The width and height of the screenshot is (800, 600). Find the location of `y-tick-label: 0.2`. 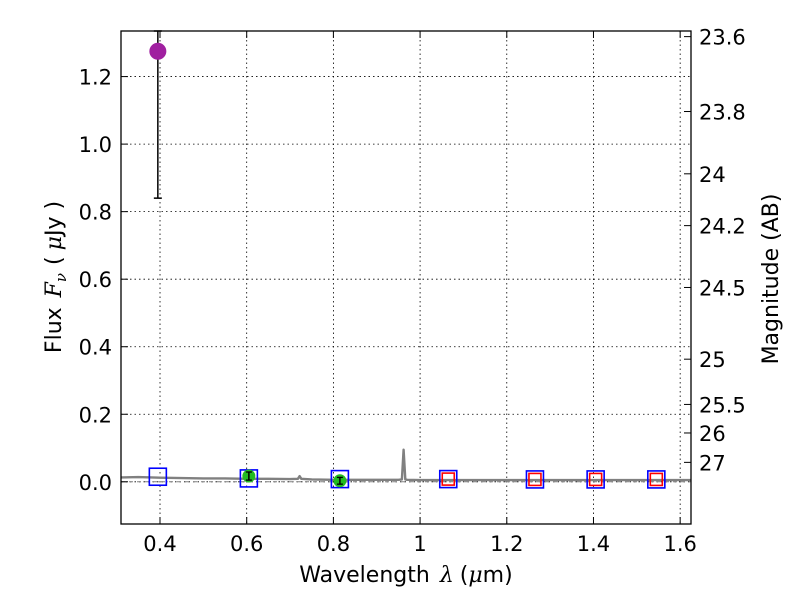

y-tick-label: 0.2 is located at coordinates (95, 415).